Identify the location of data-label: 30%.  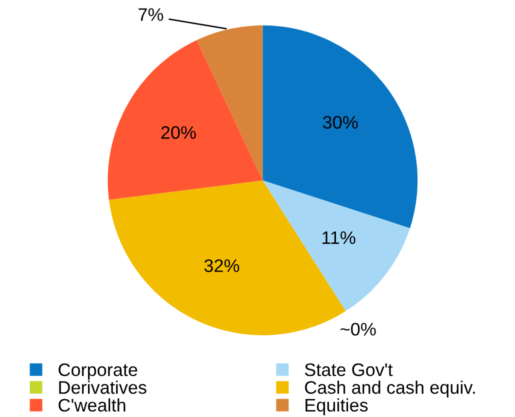
(340, 122).